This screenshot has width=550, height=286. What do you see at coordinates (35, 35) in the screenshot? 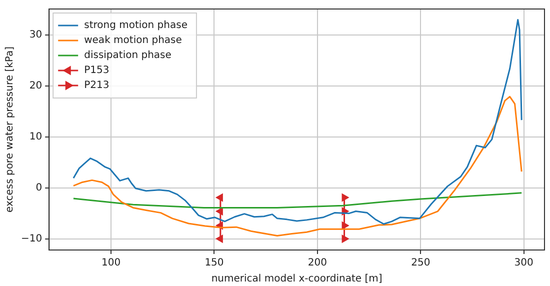
I see `y-tick-label: 30` at bounding box center [35, 35].